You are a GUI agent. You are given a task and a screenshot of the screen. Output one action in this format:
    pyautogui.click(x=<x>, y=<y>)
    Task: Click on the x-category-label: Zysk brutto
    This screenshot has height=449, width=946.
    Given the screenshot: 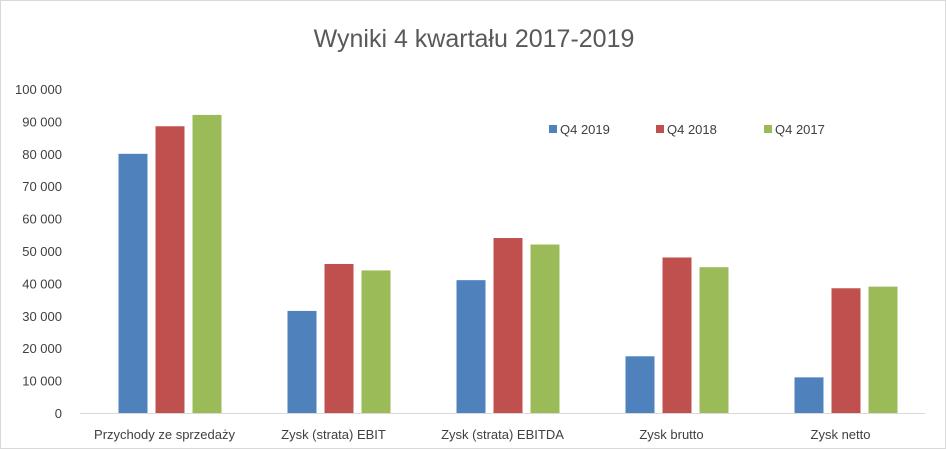 What is the action you would take?
    pyautogui.click(x=671, y=434)
    